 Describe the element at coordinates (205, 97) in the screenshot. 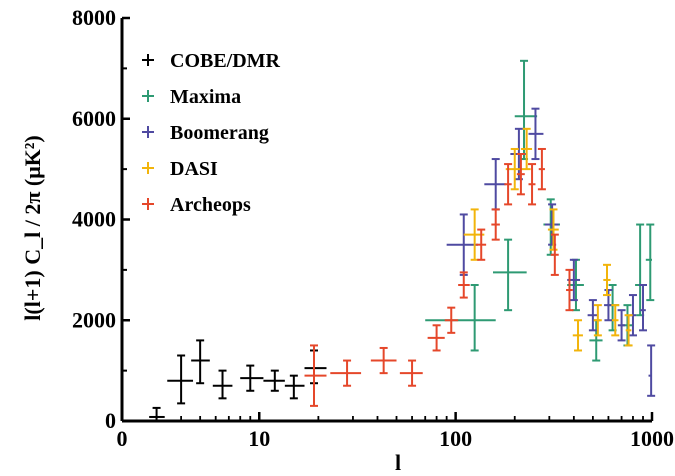

I see `legend-label: Maxima` at that location.